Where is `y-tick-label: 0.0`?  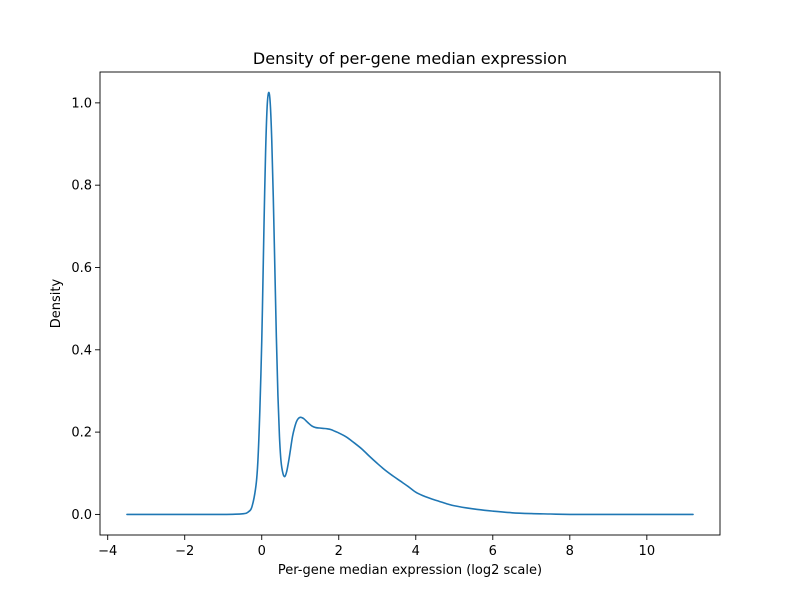
y-tick-label: 0.0 is located at coordinates (81, 515).